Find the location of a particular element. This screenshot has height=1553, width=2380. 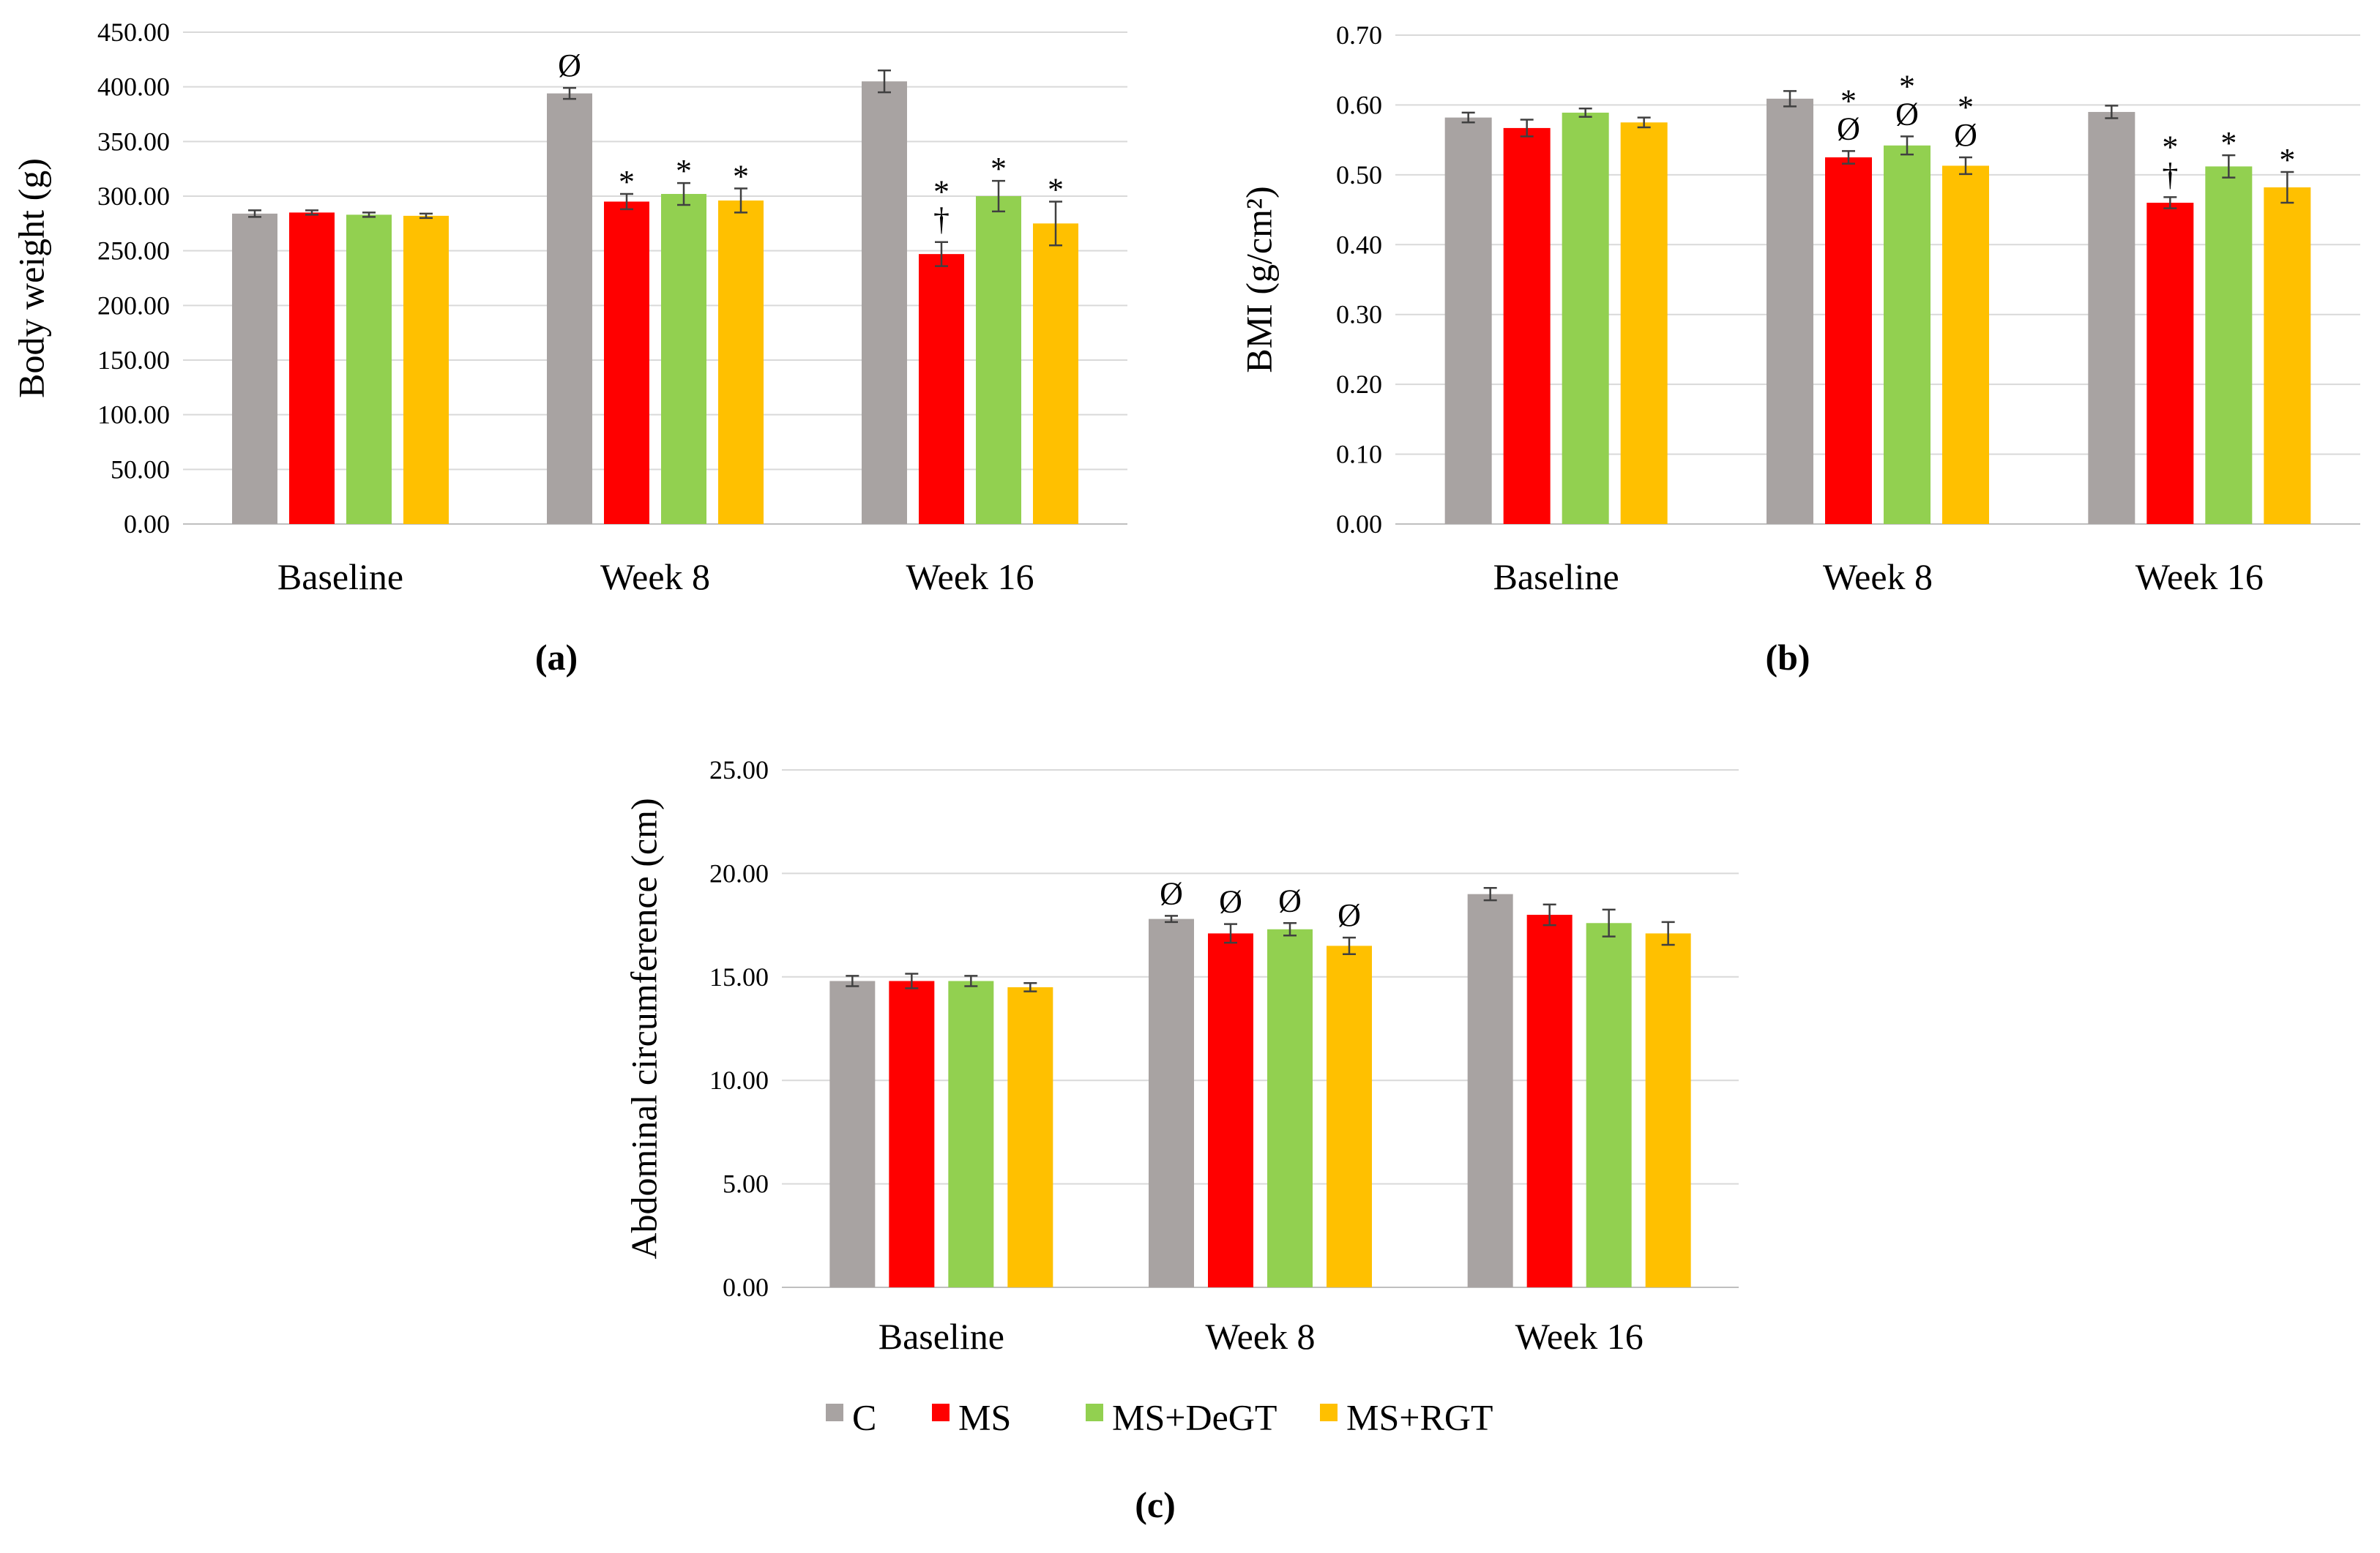

legend-label: C is located at coordinates (864, 1416).